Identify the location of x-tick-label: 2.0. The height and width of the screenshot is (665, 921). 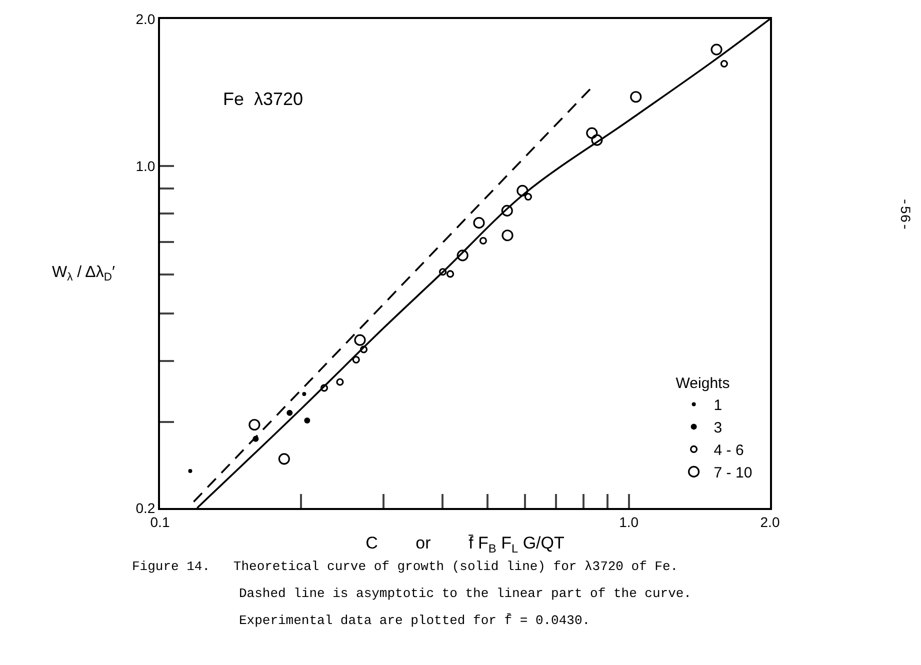
(770, 522).